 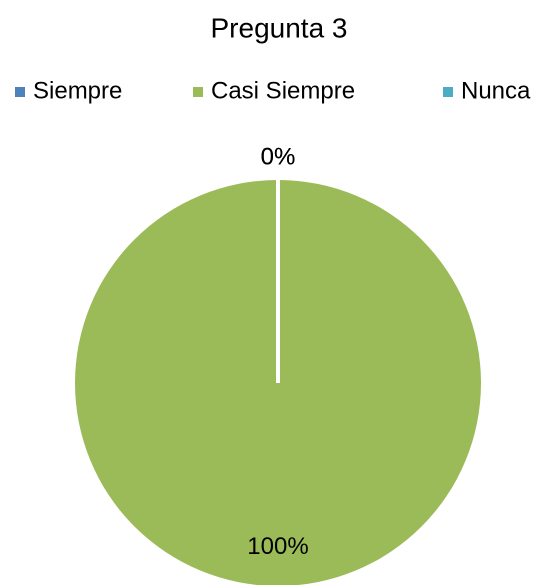 What do you see at coordinates (277, 546) in the screenshot?
I see `data-label: 100%` at bounding box center [277, 546].